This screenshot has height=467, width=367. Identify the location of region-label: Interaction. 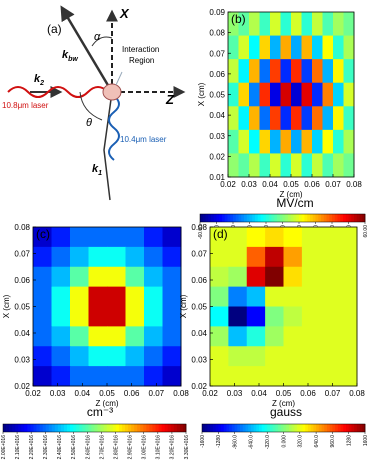
(140, 49).